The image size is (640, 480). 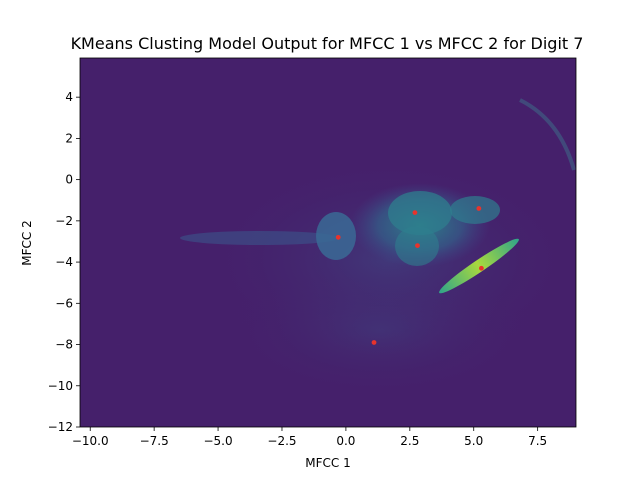 I want to click on y-axis-label: MFCC 2, so click(x=27, y=242).